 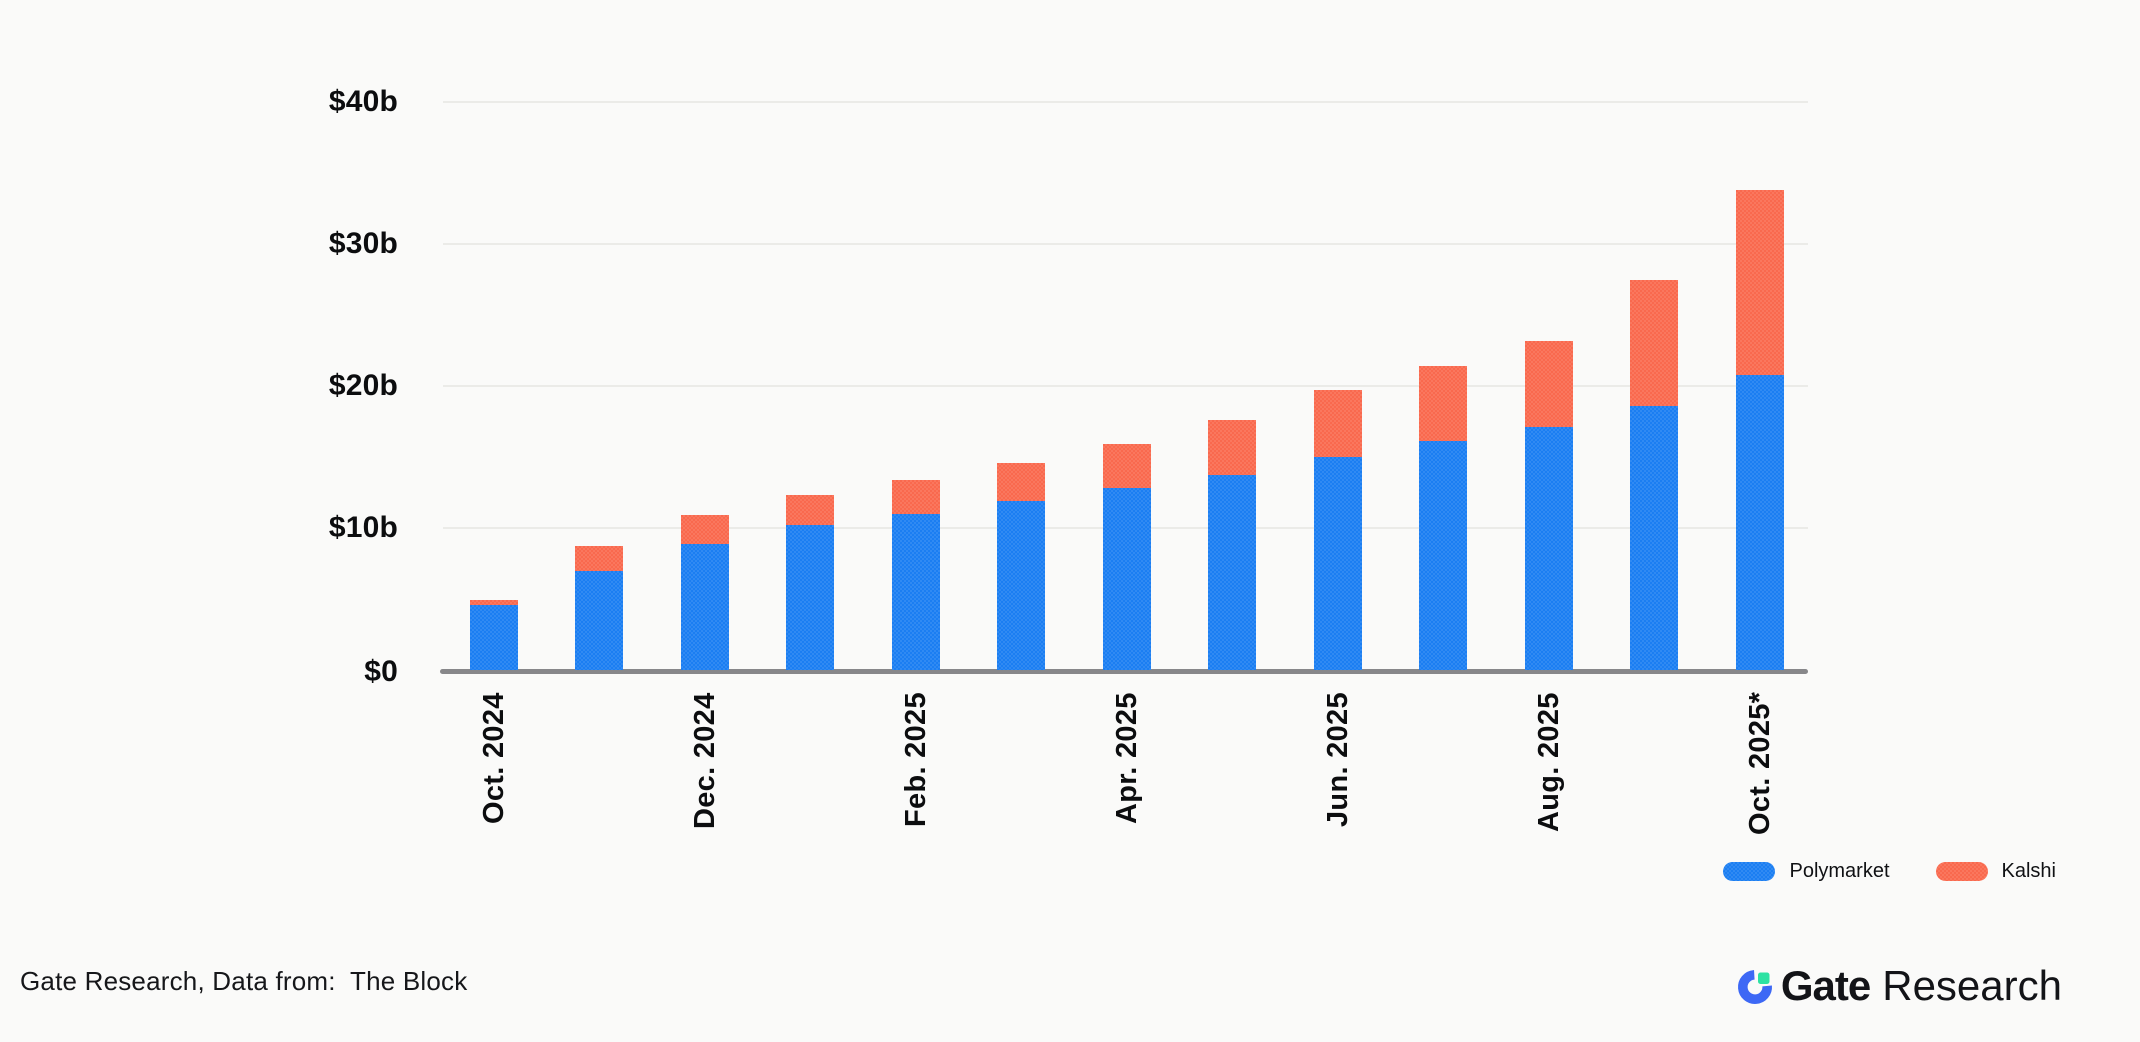 What do you see at coordinates (1995, 871) in the screenshot?
I see `legend-item-kalshi: Kalshi` at bounding box center [1995, 871].